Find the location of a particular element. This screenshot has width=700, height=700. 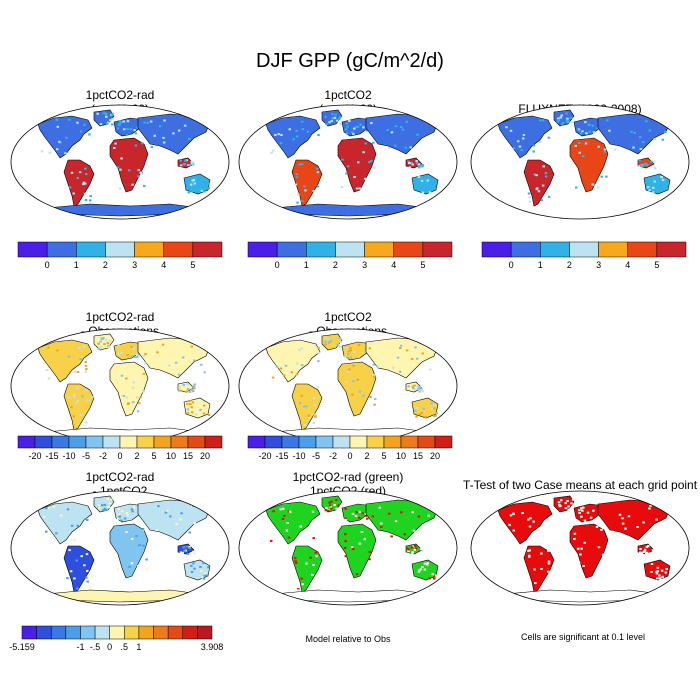

colorbar-tick-label: 2 is located at coordinates (136, 456).